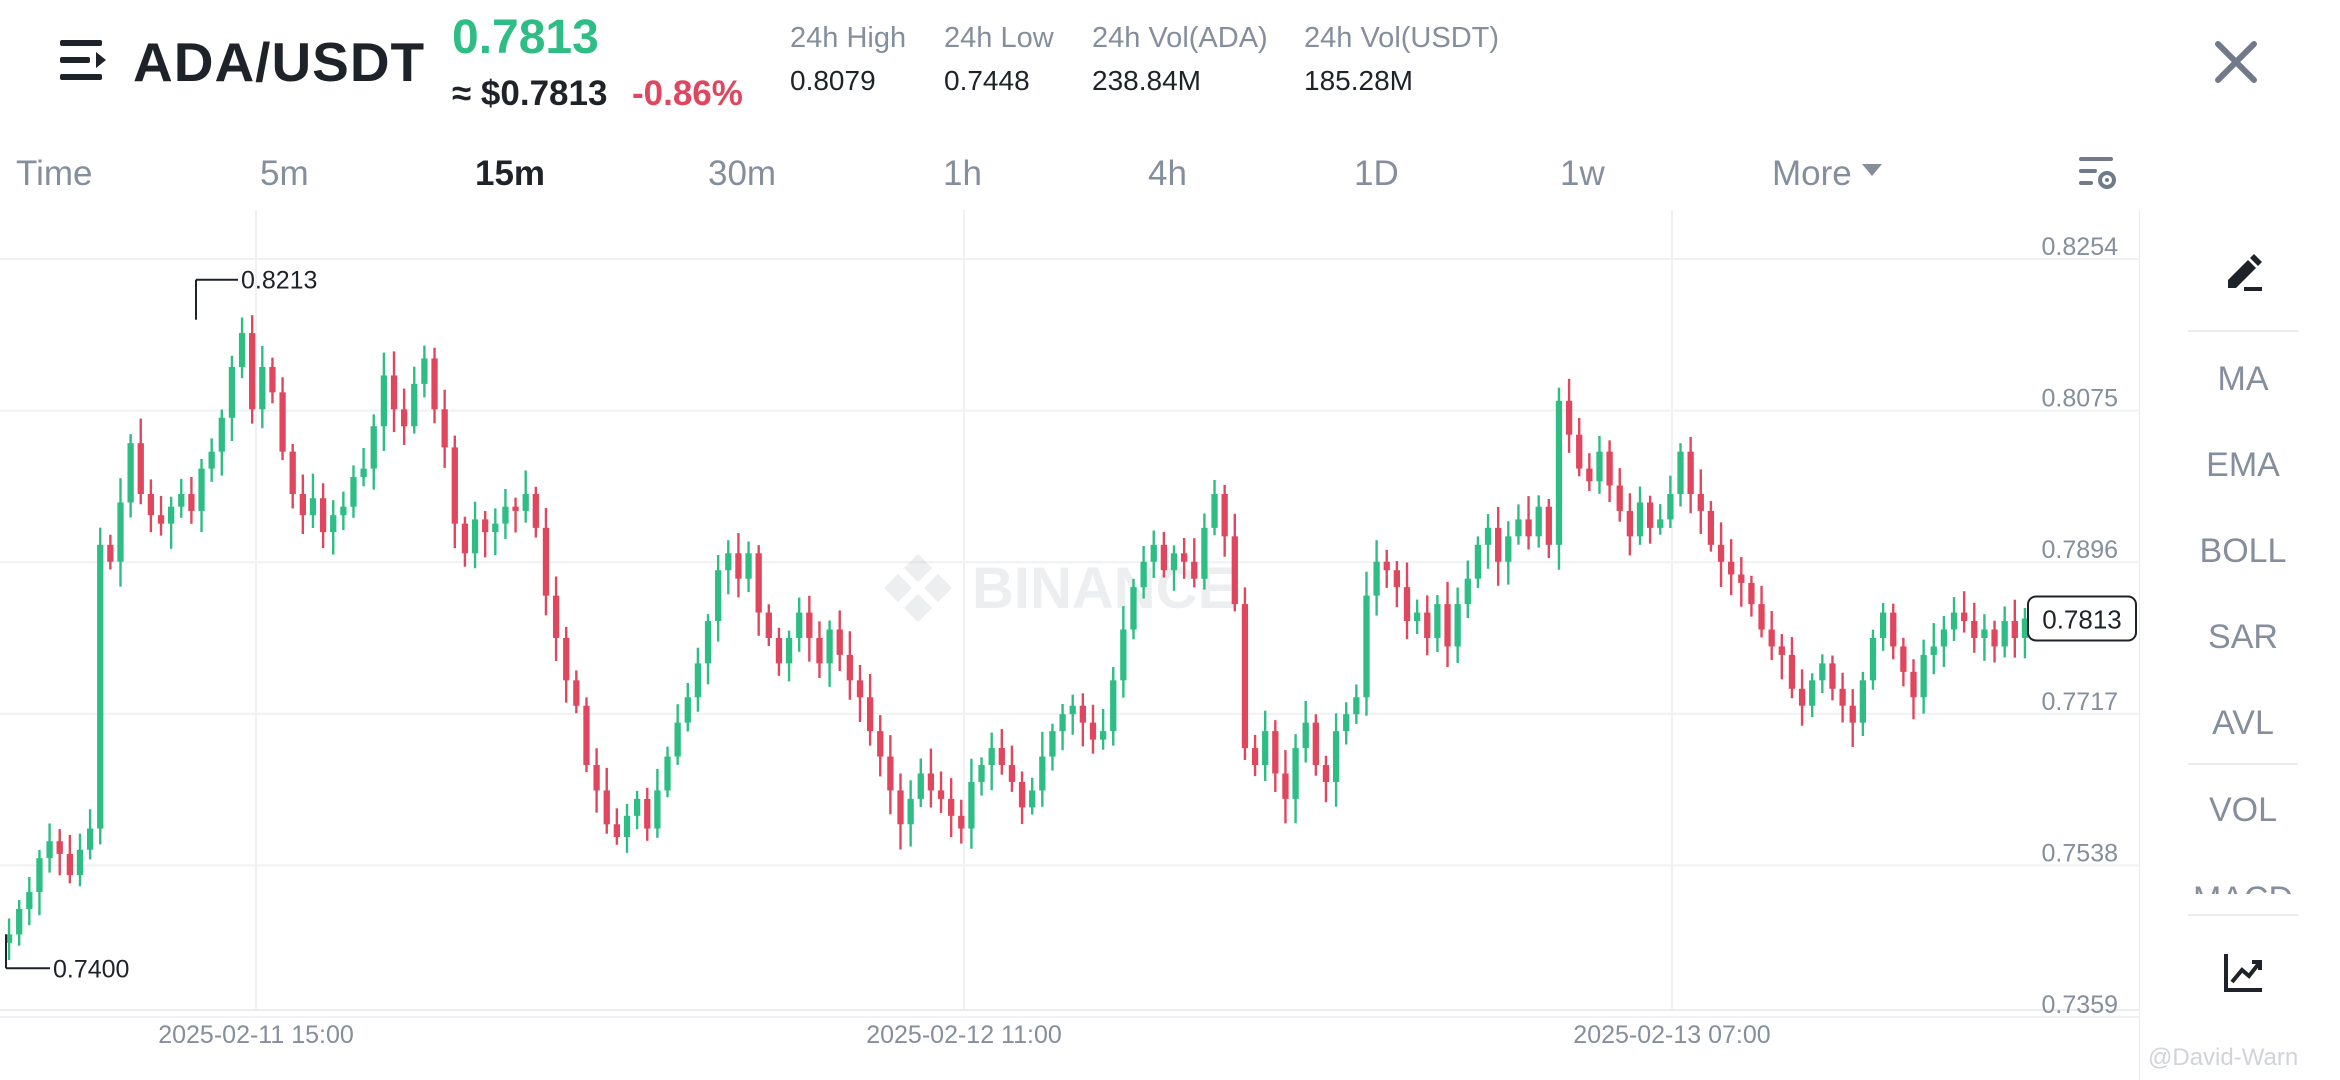 This screenshot has height=1080, width=2340. What do you see at coordinates (2244, 972) in the screenshot?
I see `chart-type-icon` at bounding box center [2244, 972].